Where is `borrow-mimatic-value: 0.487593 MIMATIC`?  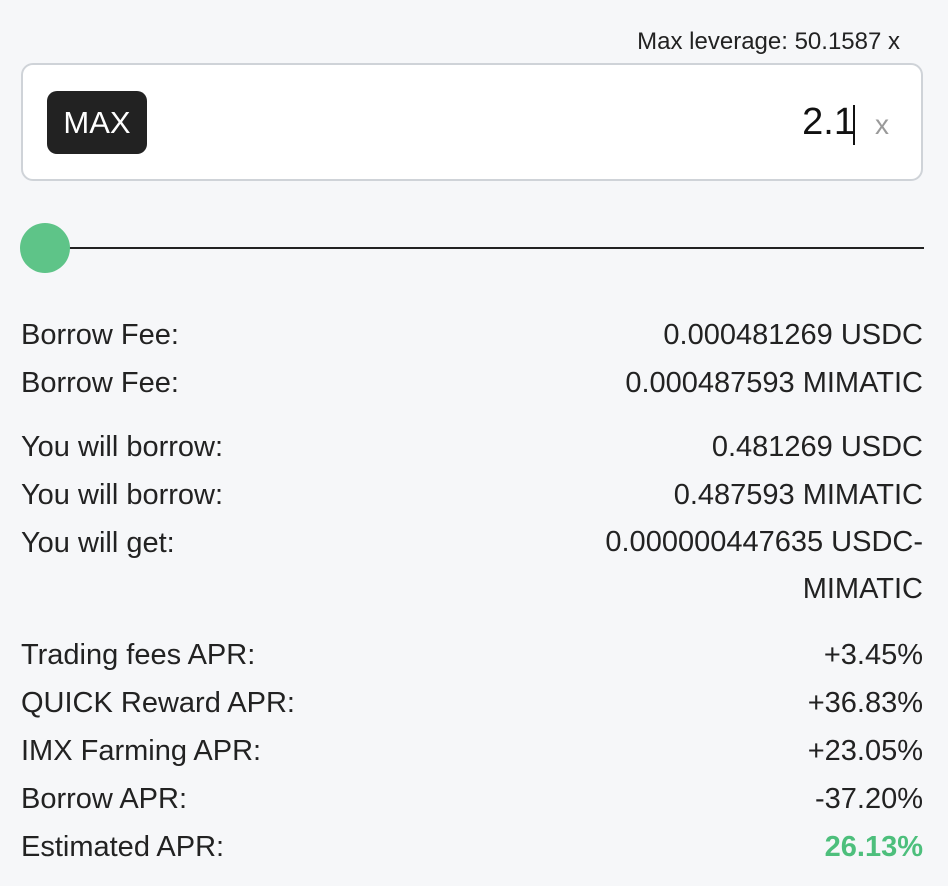
borrow-mimatic-value: 0.487593 MIMATIC is located at coordinates (798, 495).